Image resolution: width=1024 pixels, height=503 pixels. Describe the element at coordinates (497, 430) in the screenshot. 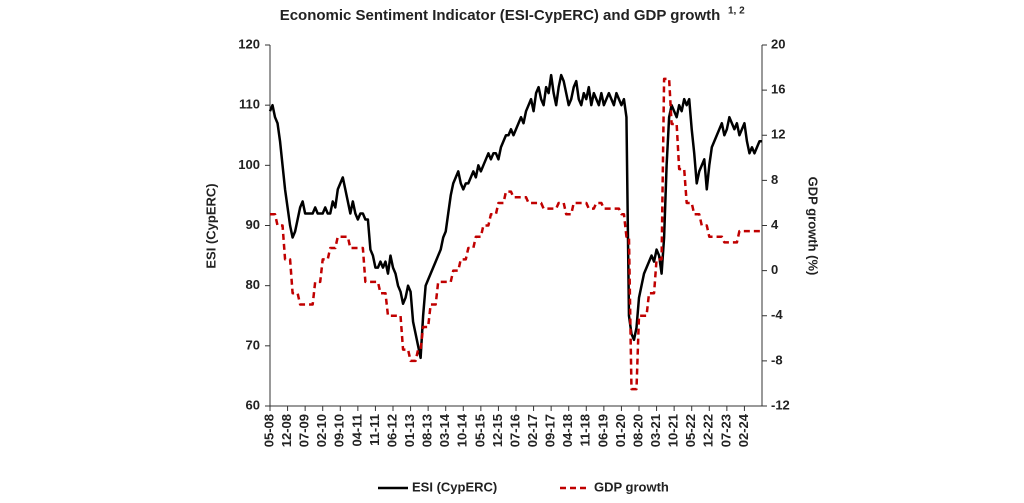

I see `x-tick-label: 12-15` at that location.